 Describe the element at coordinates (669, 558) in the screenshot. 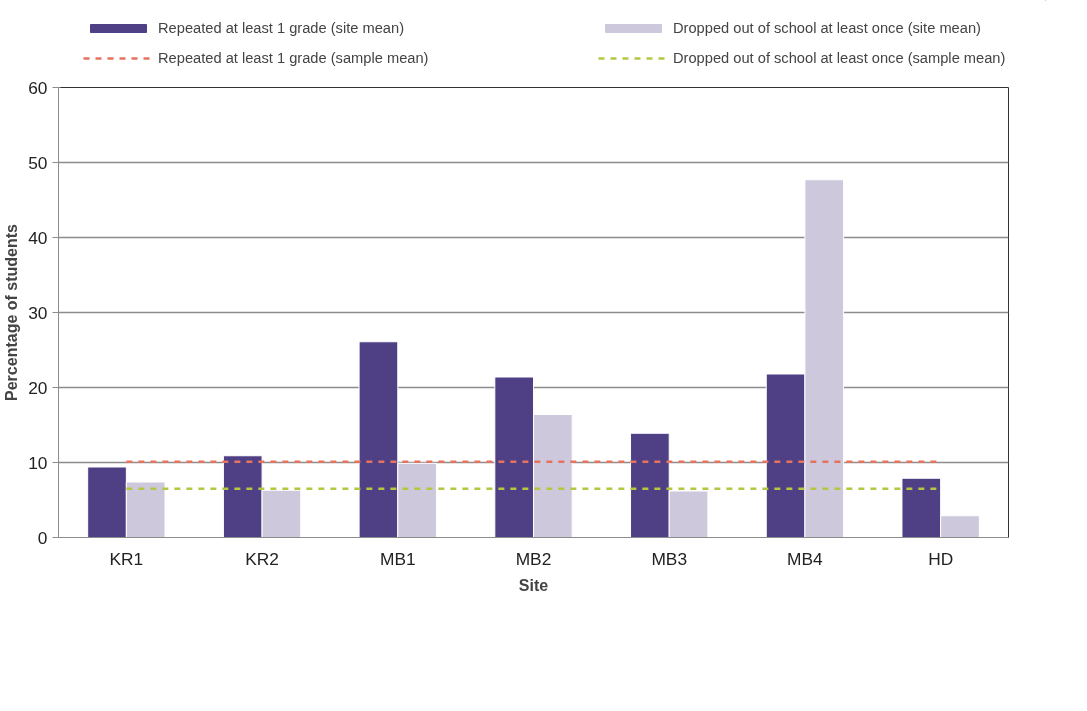

I see `x-tick-label: MB3` at that location.